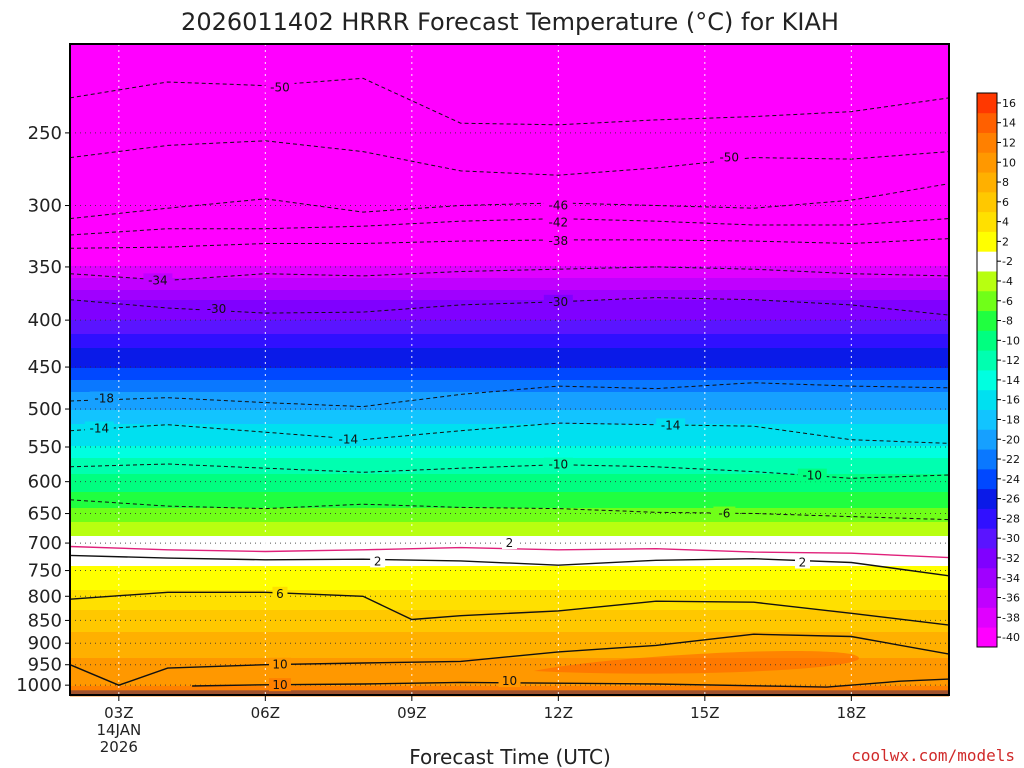  I want to click on ground-strip, so click(509, 692).